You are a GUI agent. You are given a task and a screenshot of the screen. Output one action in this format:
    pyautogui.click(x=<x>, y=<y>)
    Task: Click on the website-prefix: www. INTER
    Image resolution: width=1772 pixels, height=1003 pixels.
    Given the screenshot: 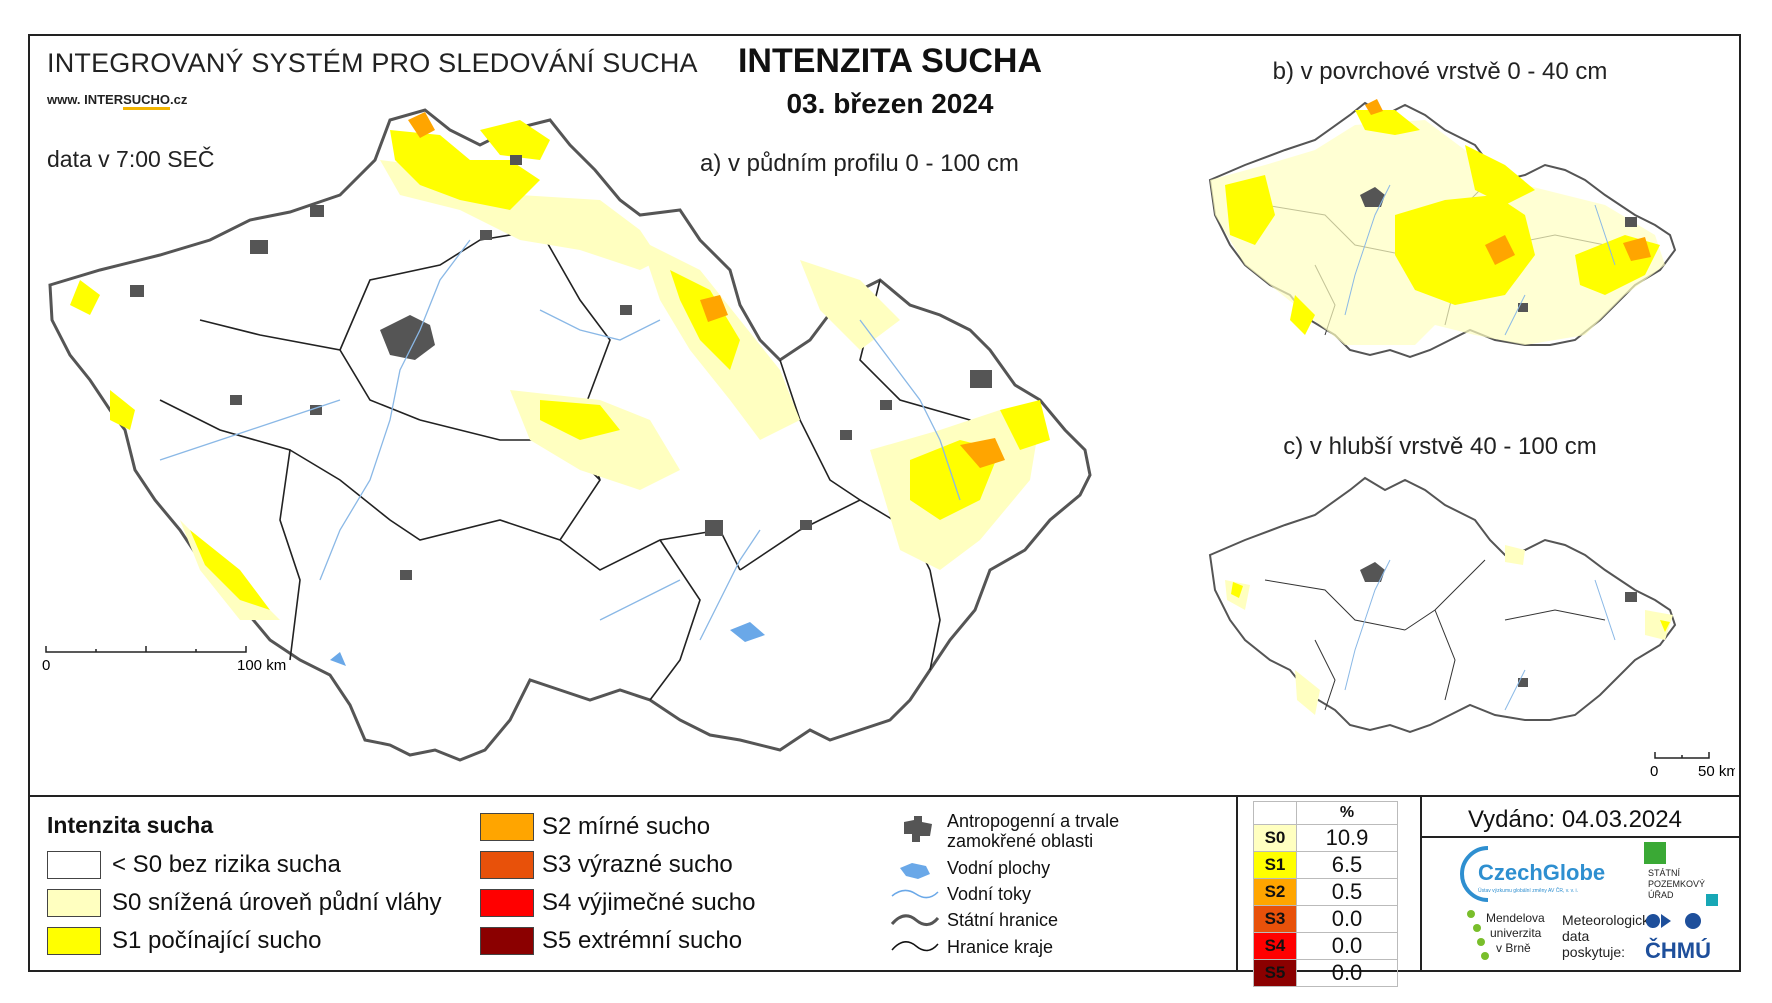 What is the action you would take?
    pyautogui.click(x=85, y=99)
    